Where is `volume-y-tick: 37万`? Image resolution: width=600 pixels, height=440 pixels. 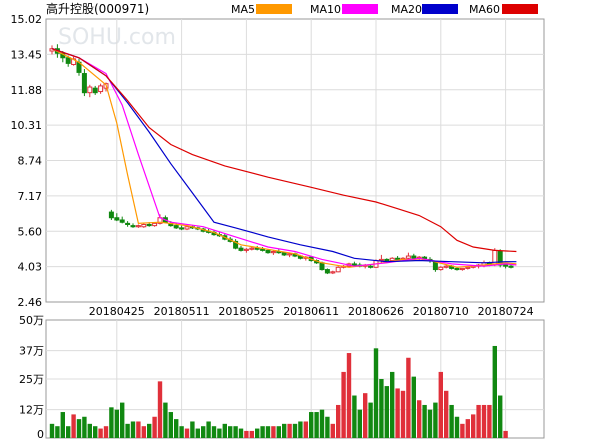
volume-y-tick: 37万 is located at coordinates (31, 351).